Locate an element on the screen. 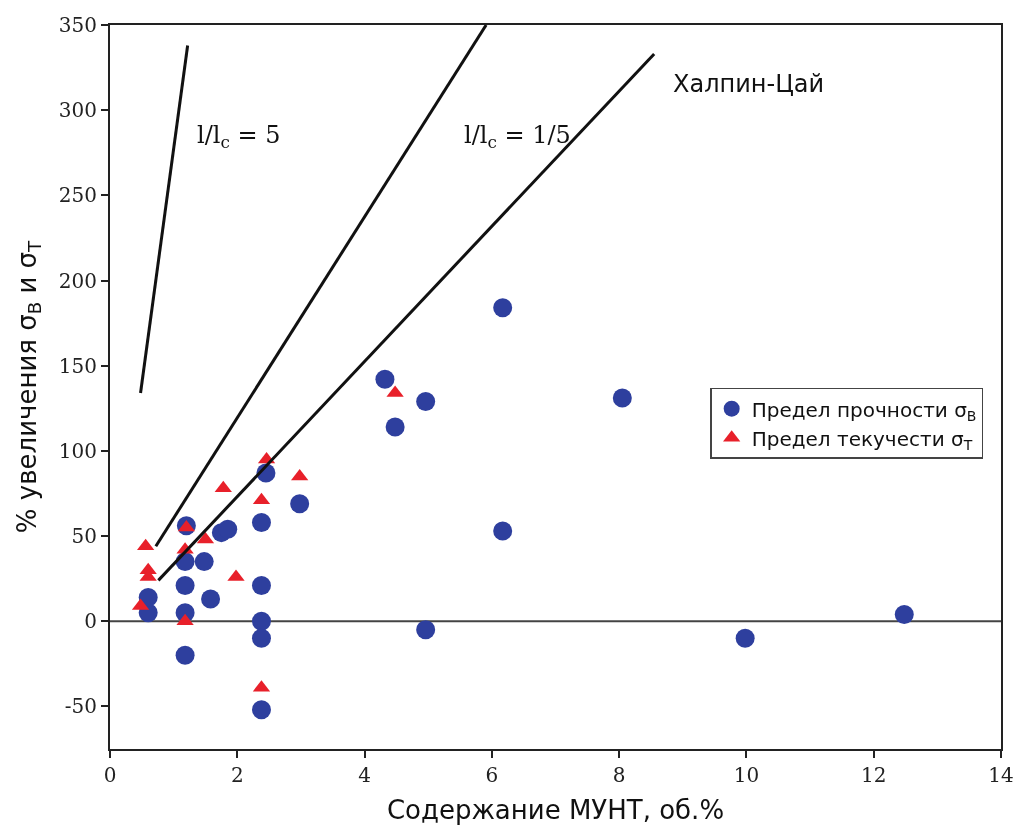  y-tick-label: 100 is located at coordinates (77, 450).